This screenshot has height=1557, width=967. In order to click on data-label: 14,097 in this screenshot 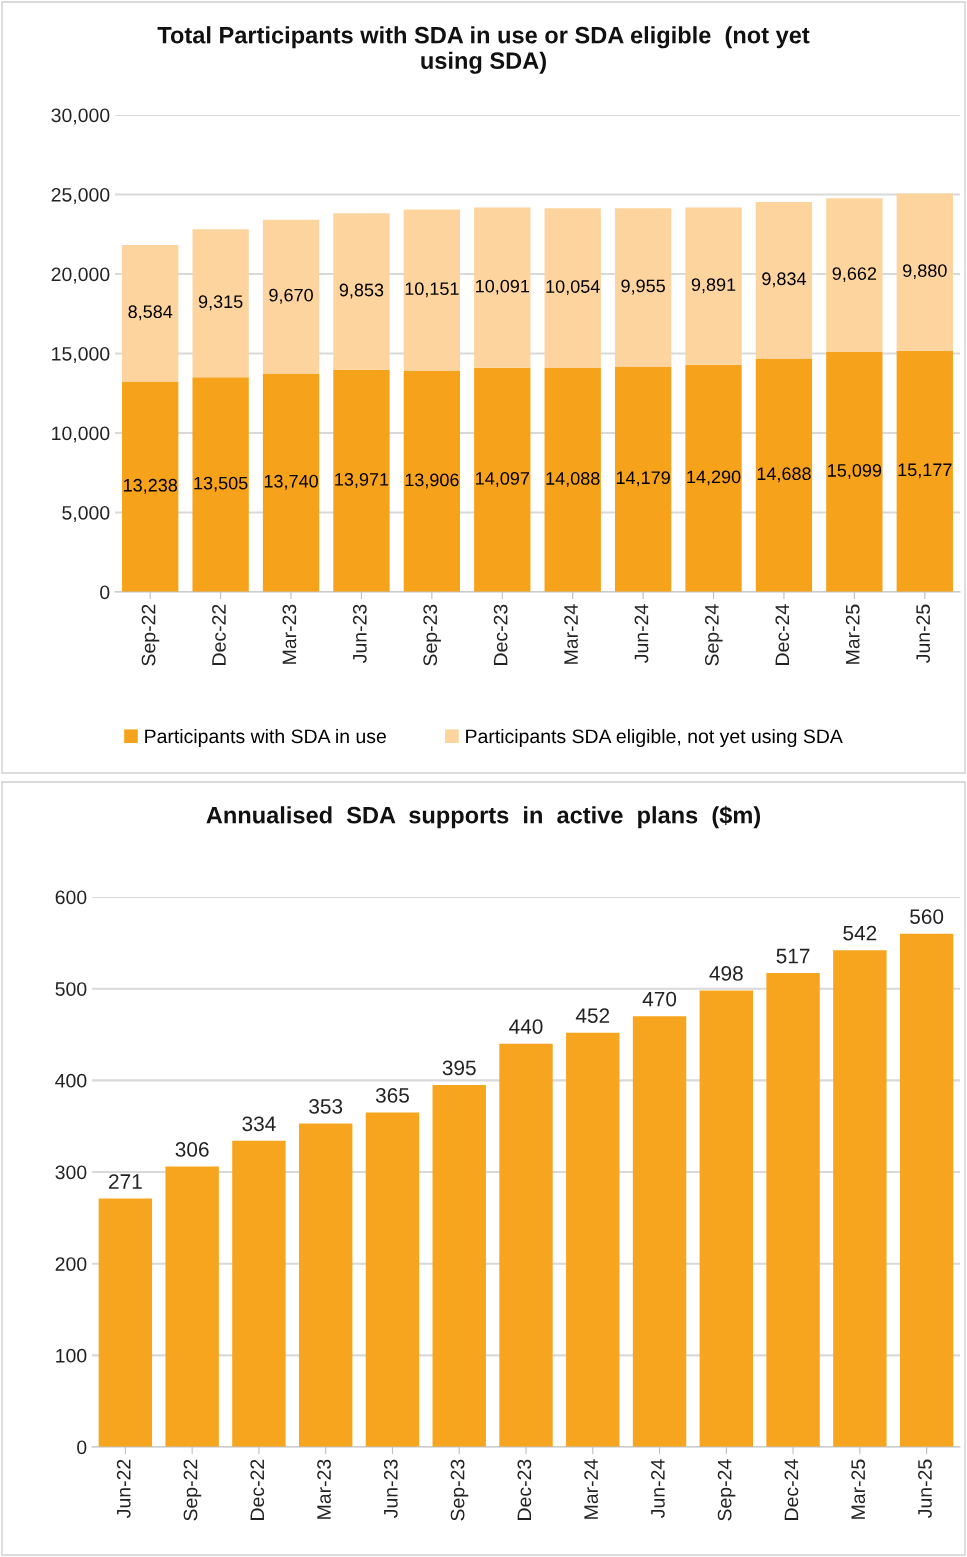, I will do `click(502, 479)`.